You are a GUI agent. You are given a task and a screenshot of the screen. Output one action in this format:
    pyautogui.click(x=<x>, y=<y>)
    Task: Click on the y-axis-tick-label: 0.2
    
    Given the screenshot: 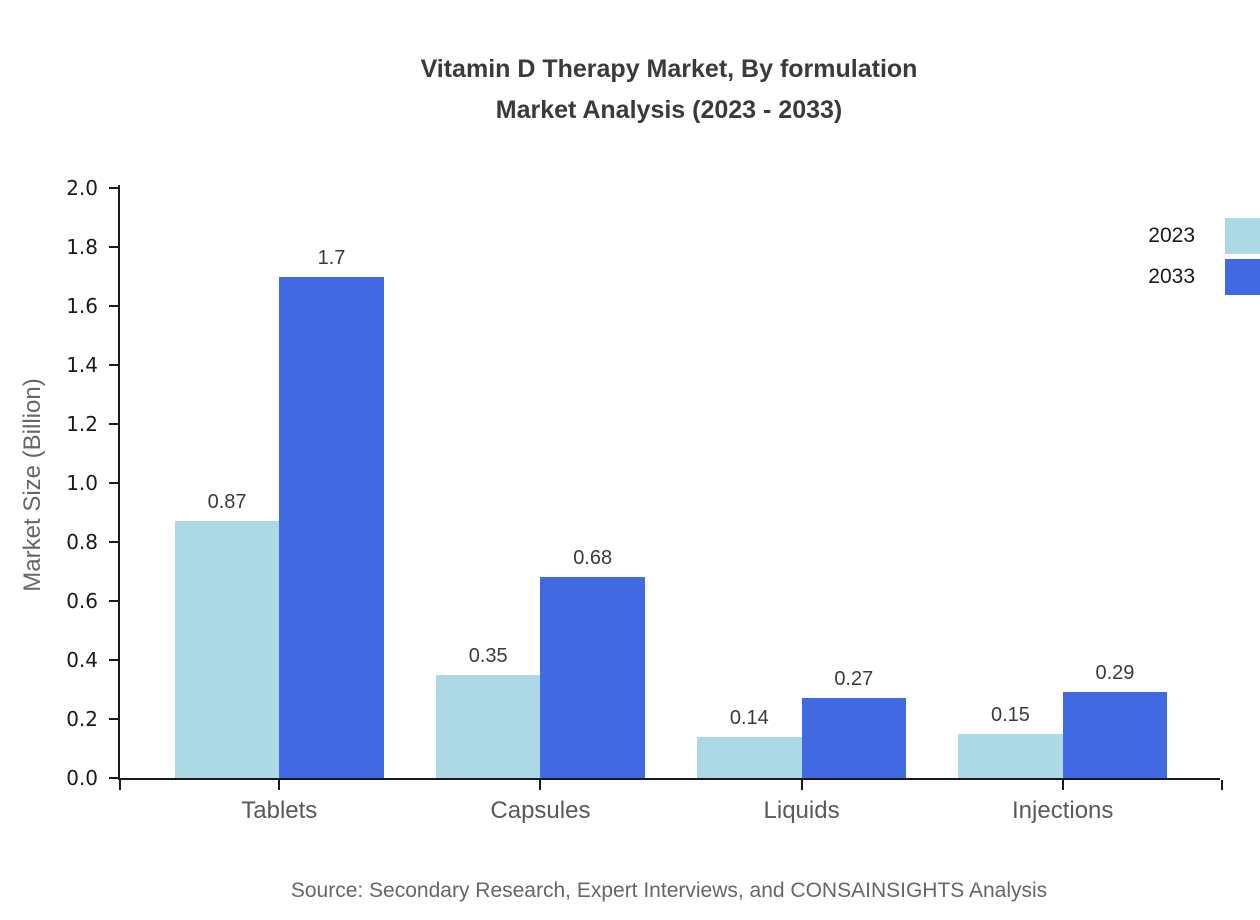 What is the action you would take?
    pyautogui.click(x=82, y=719)
    